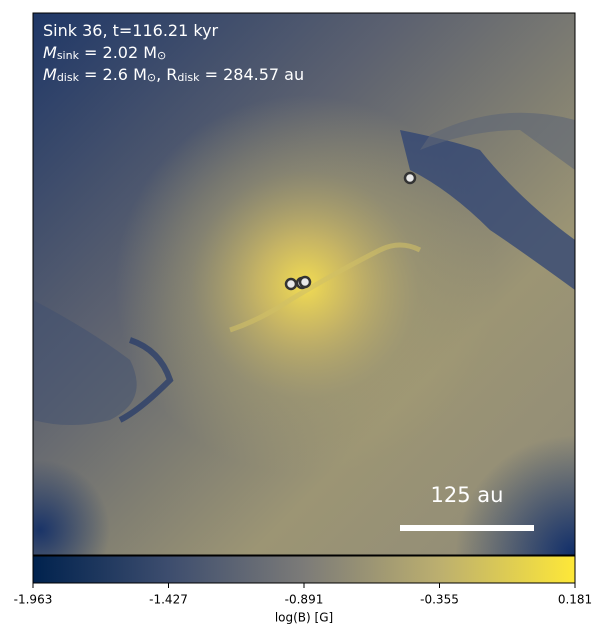 The width and height of the screenshot is (604, 636). Describe the element at coordinates (118, 52) in the screenshot. I see `text-part: = 2.02 M` at that location.